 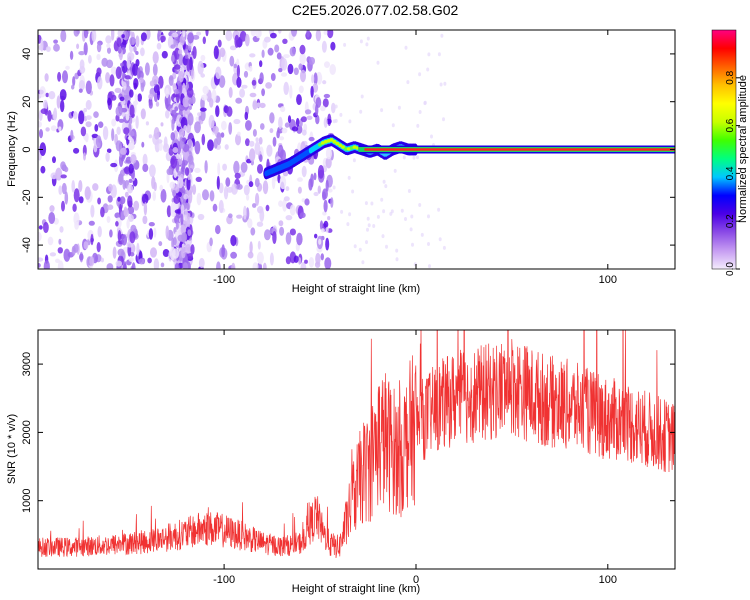 I want to click on snr-x-tick-label: 0, so click(x=416, y=580).